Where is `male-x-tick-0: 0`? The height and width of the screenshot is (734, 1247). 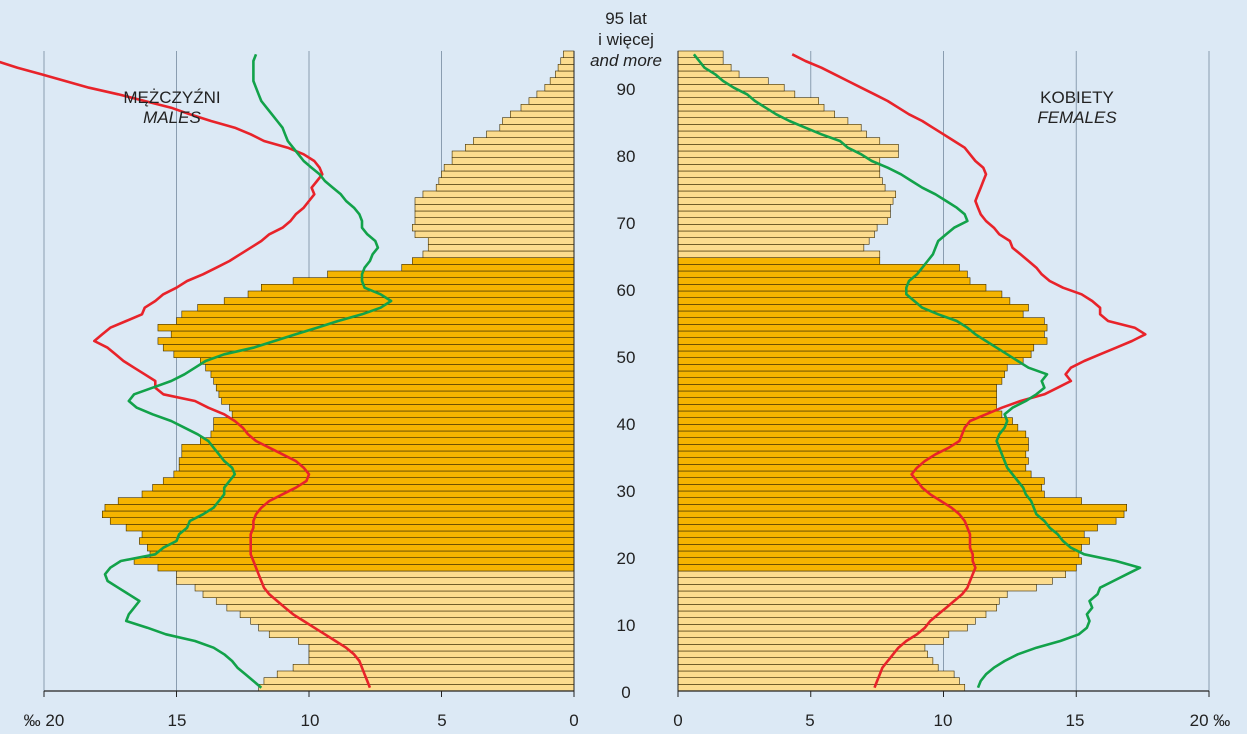
male-x-tick-0: 0 is located at coordinates (573, 720).